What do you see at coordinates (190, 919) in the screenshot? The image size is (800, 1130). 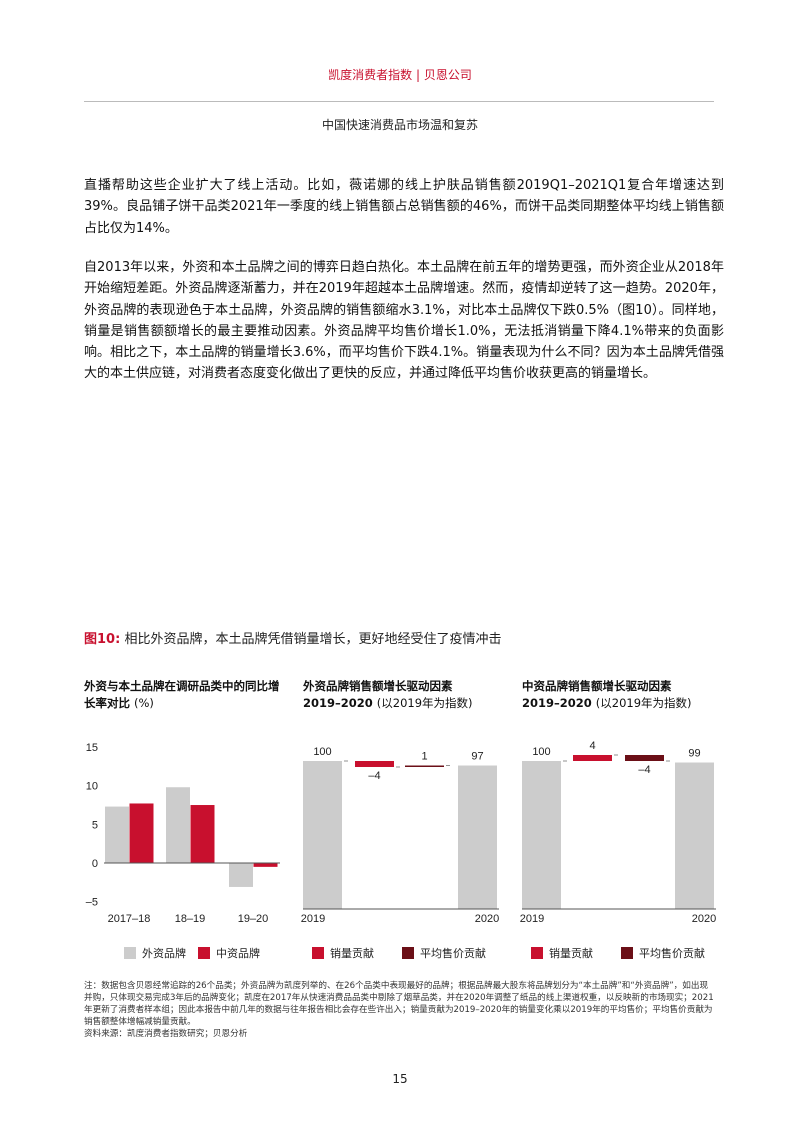 I see `x-tick-label: 18–19` at bounding box center [190, 919].